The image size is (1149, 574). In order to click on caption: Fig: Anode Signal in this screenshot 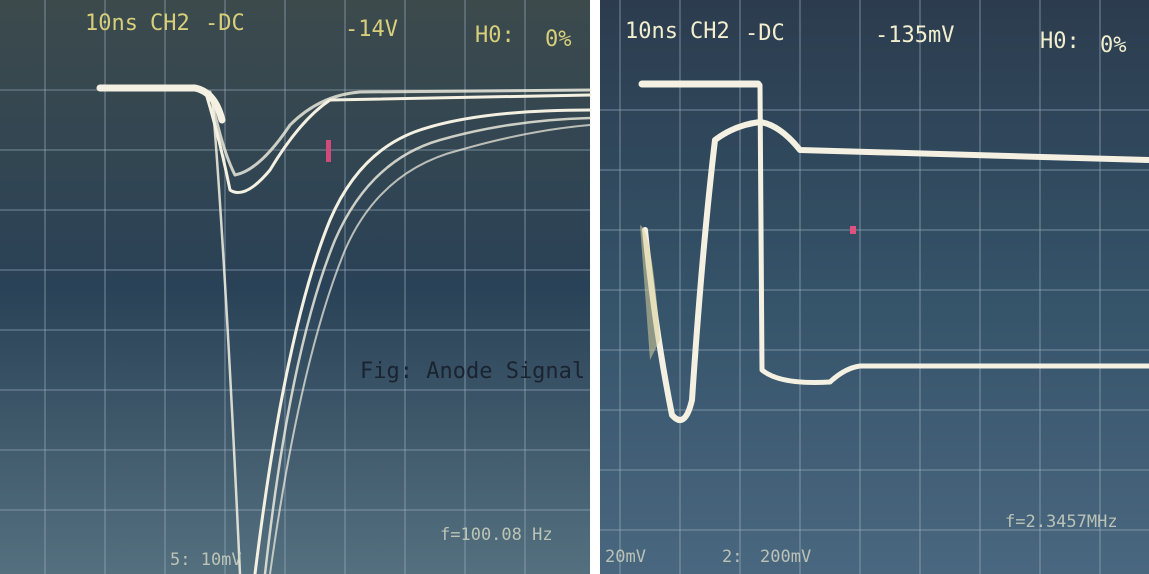, I will do `click(472, 371)`.